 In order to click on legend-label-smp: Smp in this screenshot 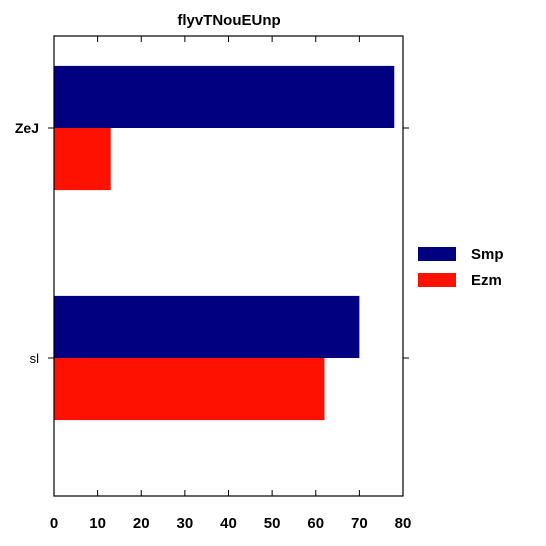, I will do `click(487, 254)`.